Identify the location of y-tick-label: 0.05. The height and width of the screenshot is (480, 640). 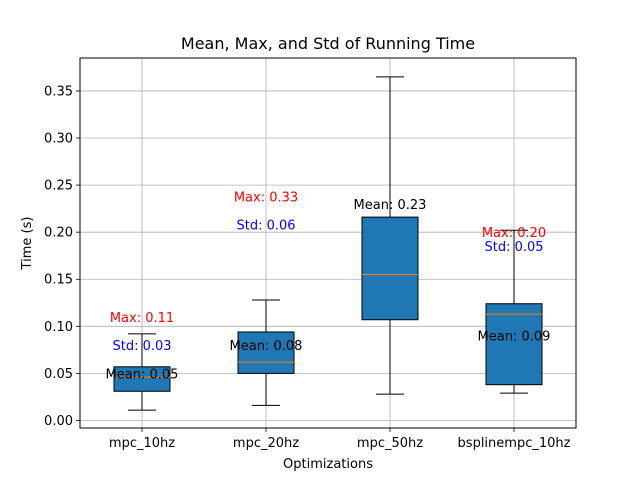
(58, 374).